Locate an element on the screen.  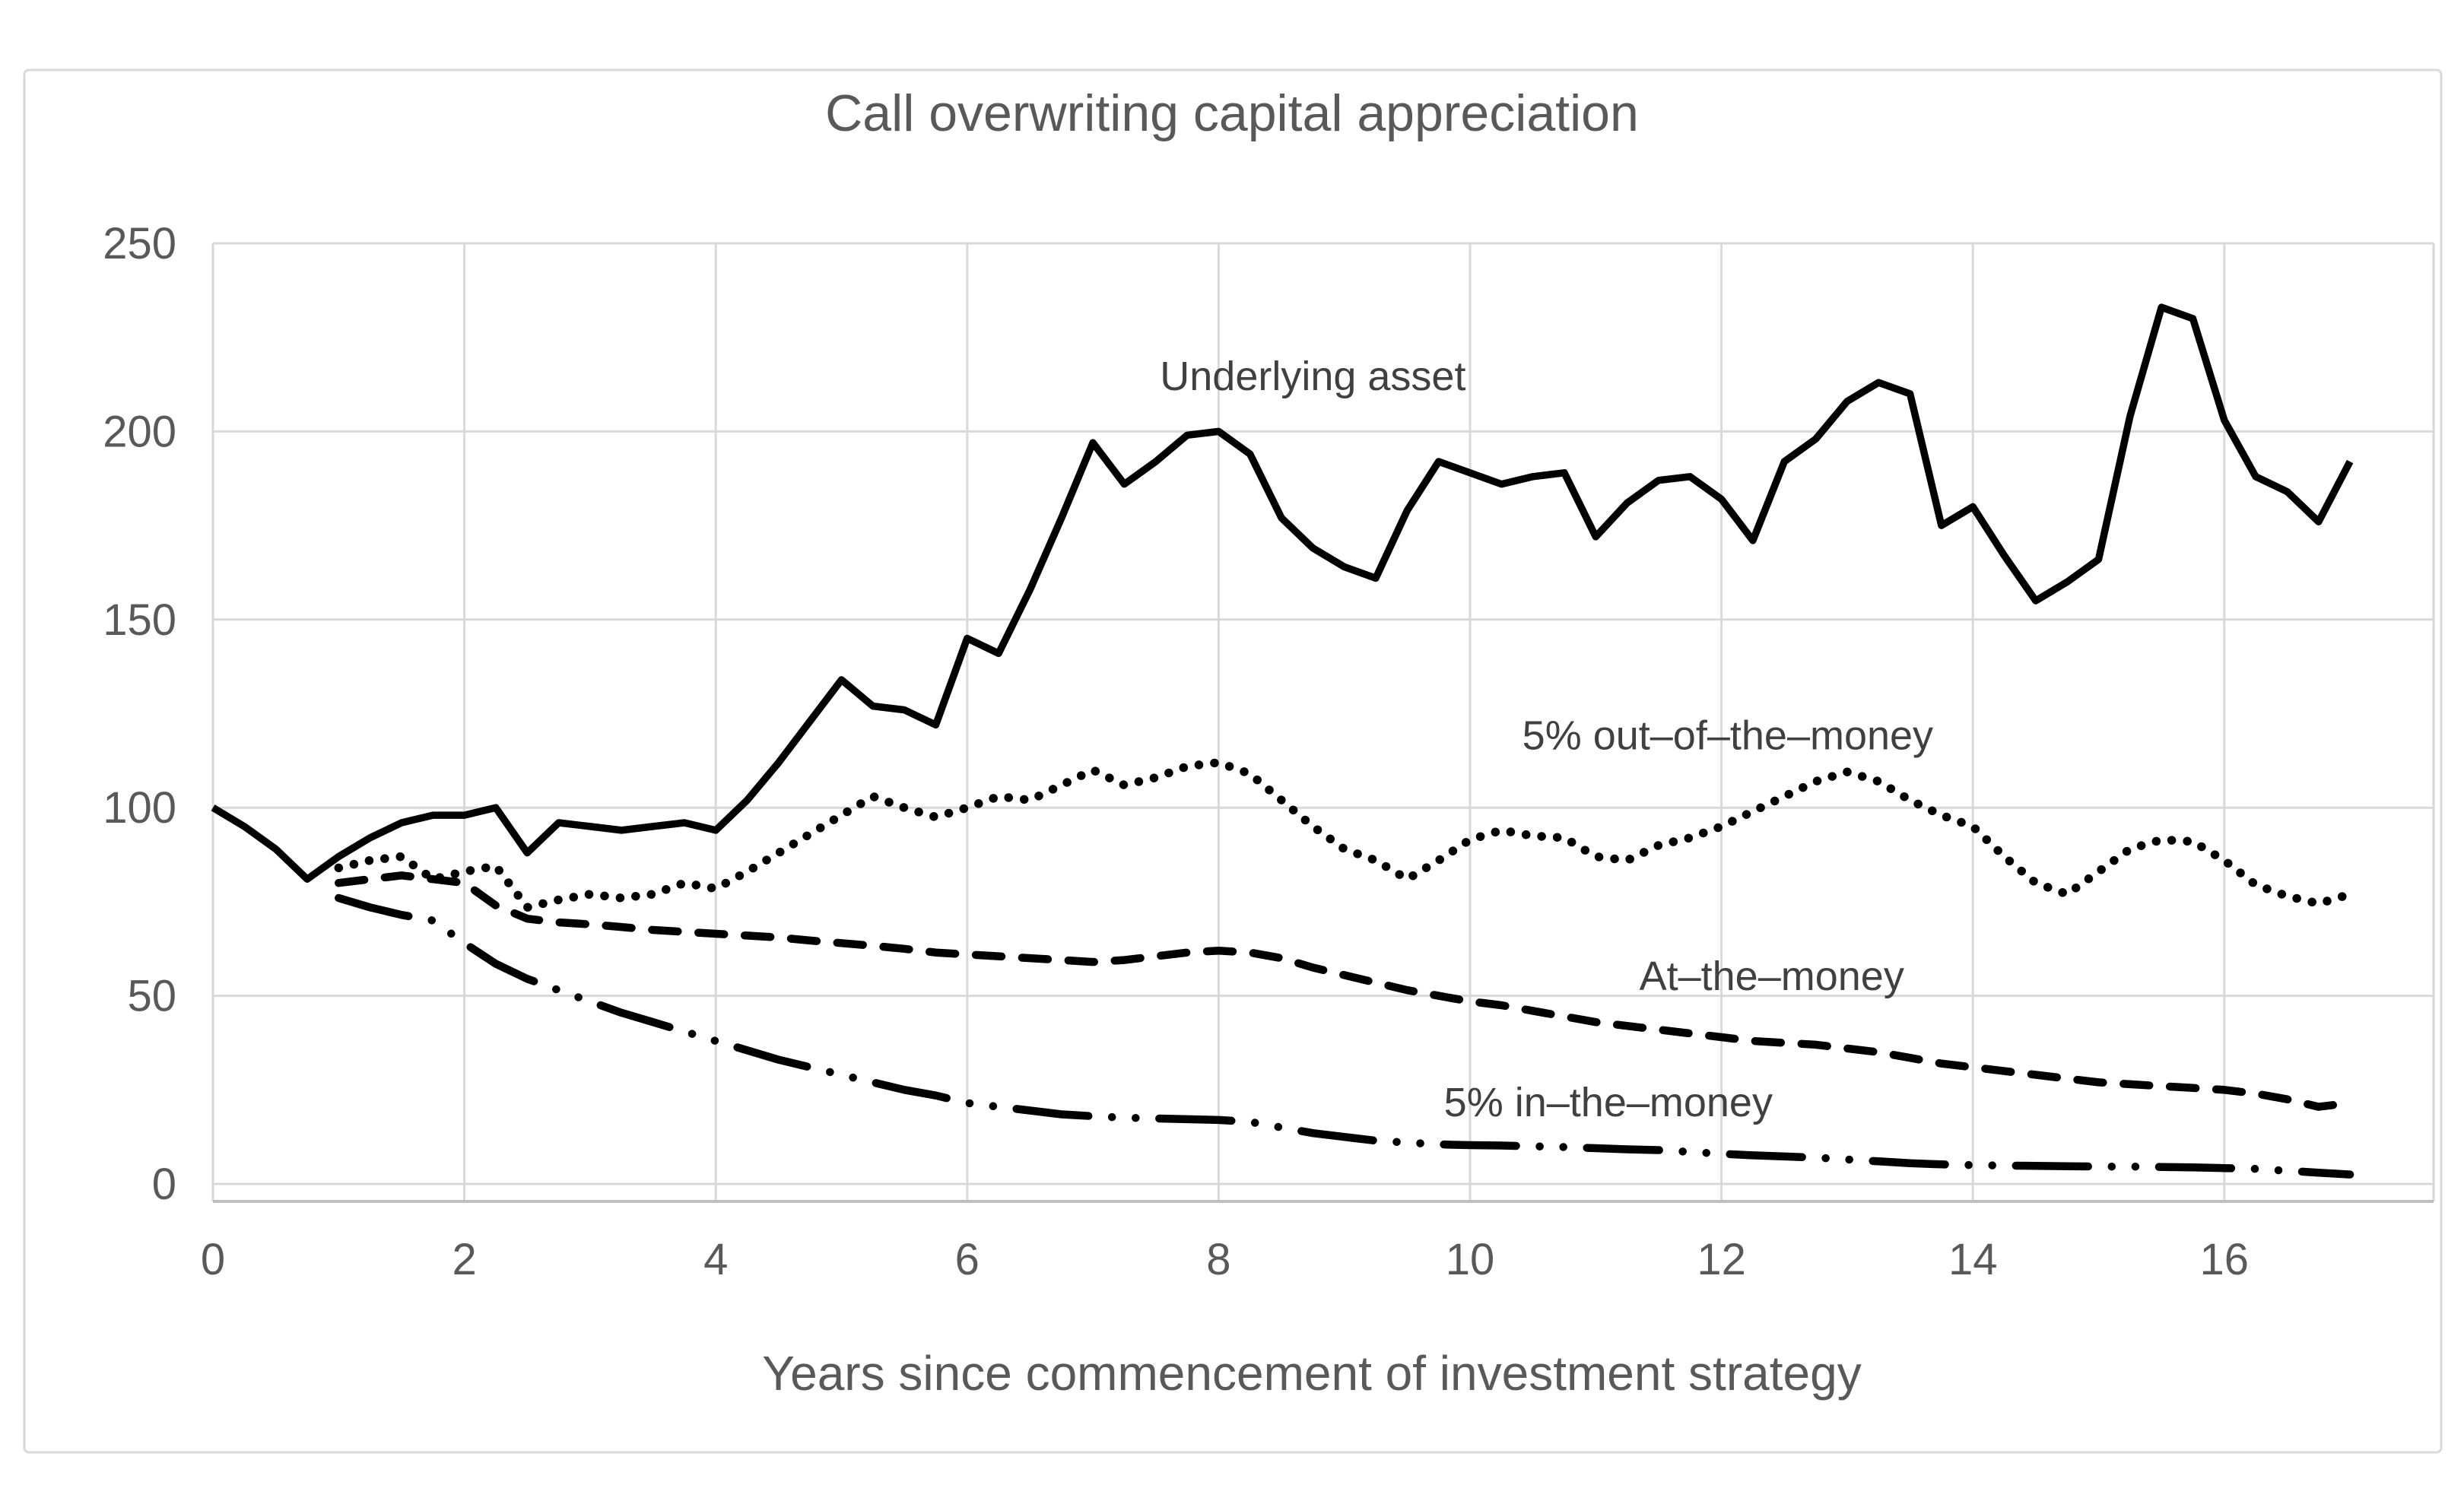
label-5pct-out-of-the-money: 5% out–of–the–money is located at coordinates (1728, 736).